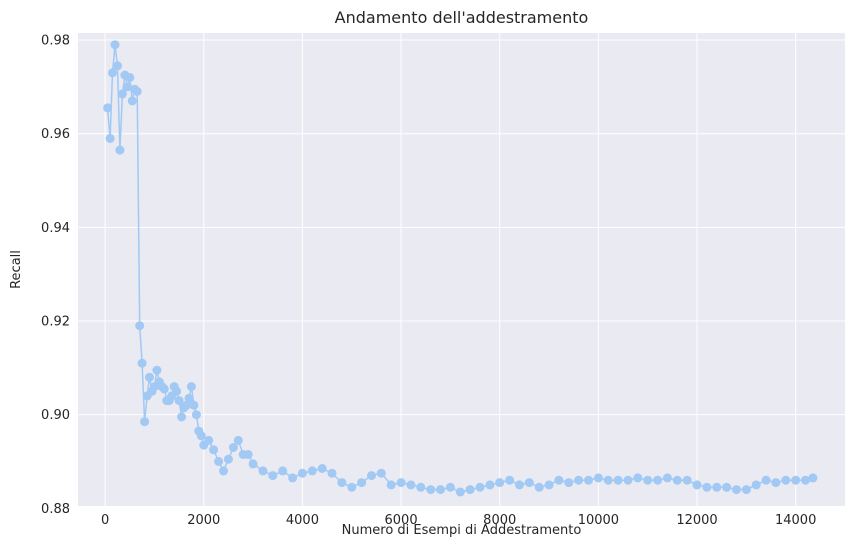 The height and width of the screenshot is (547, 855). What do you see at coordinates (55, 228) in the screenshot?
I see `y-tick-label: 0.94` at bounding box center [55, 228].